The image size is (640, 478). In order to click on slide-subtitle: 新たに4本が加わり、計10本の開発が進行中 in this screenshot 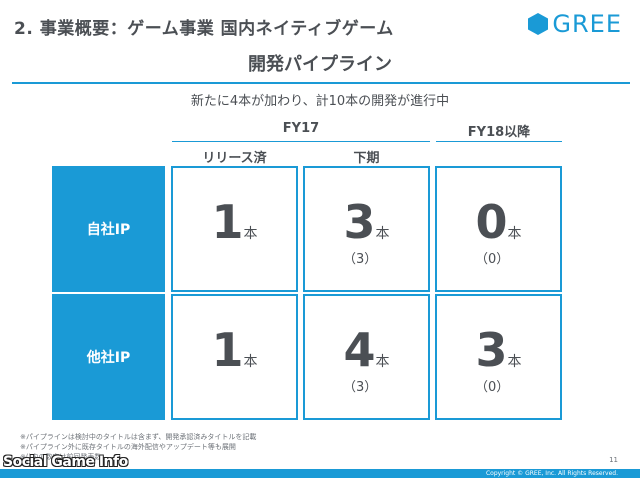, I will do `click(320, 101)`.